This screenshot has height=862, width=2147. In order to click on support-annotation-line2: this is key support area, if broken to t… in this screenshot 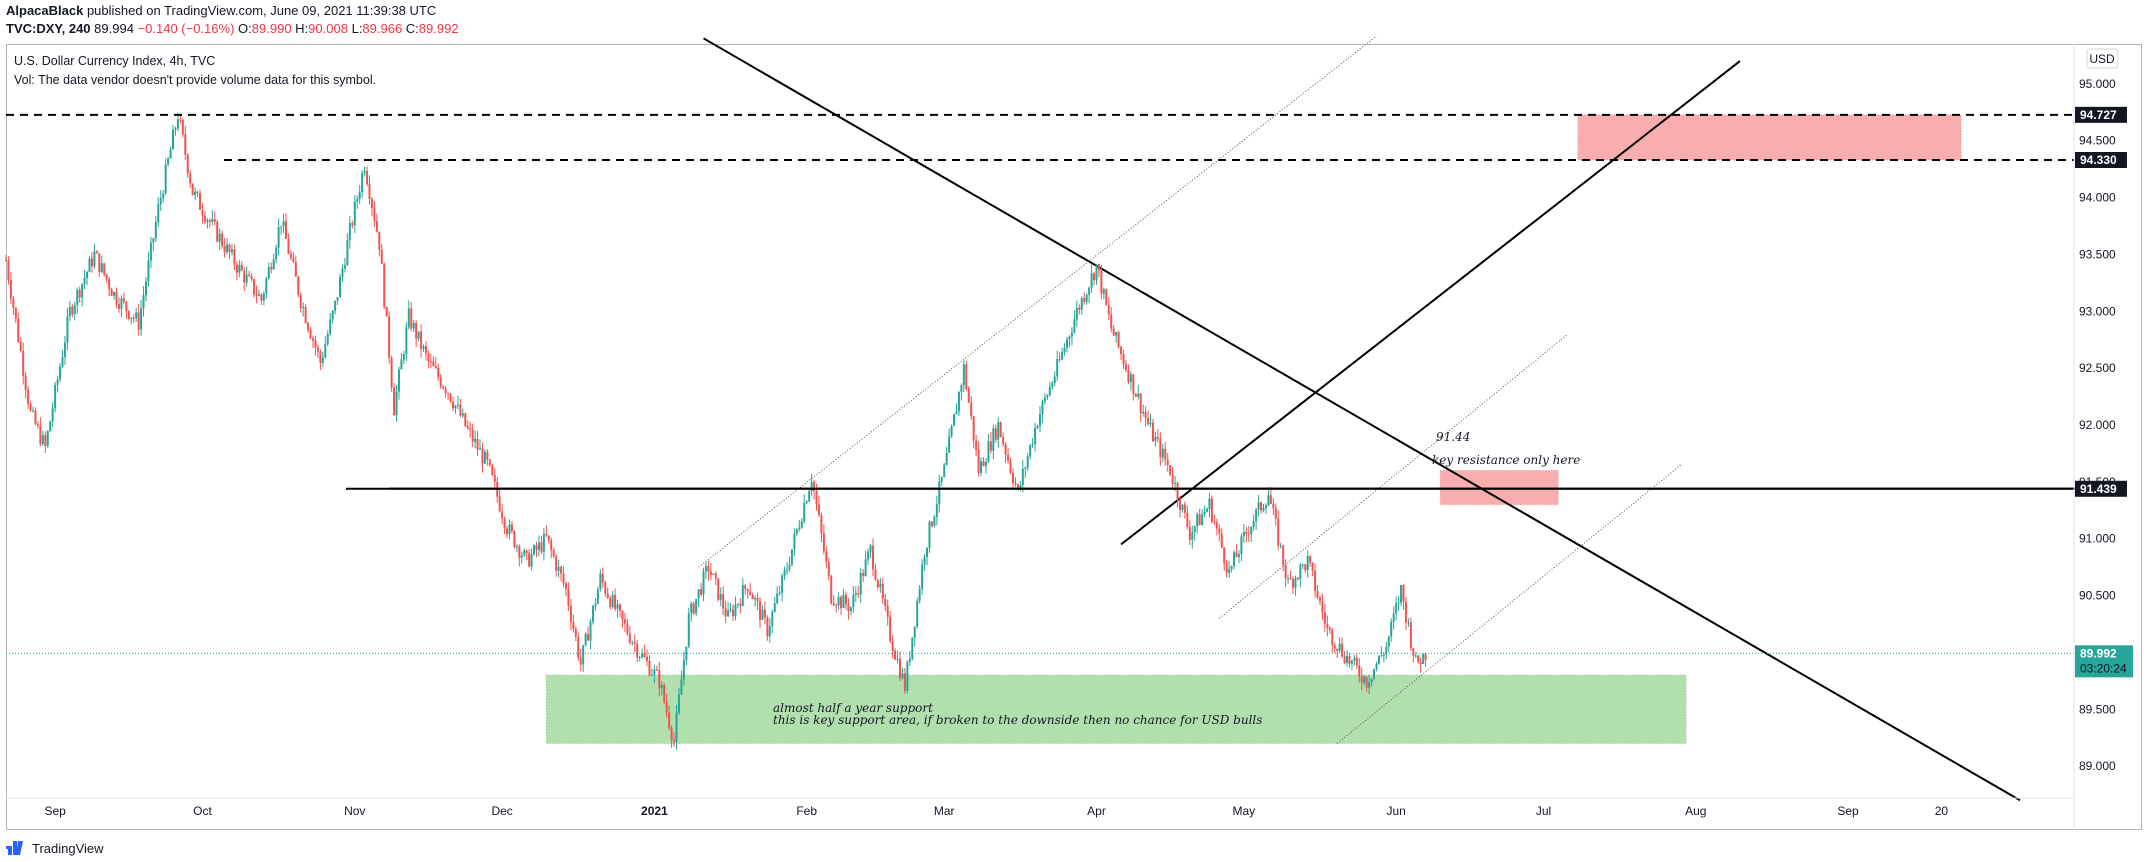, I will do `click(1017, 720)`.